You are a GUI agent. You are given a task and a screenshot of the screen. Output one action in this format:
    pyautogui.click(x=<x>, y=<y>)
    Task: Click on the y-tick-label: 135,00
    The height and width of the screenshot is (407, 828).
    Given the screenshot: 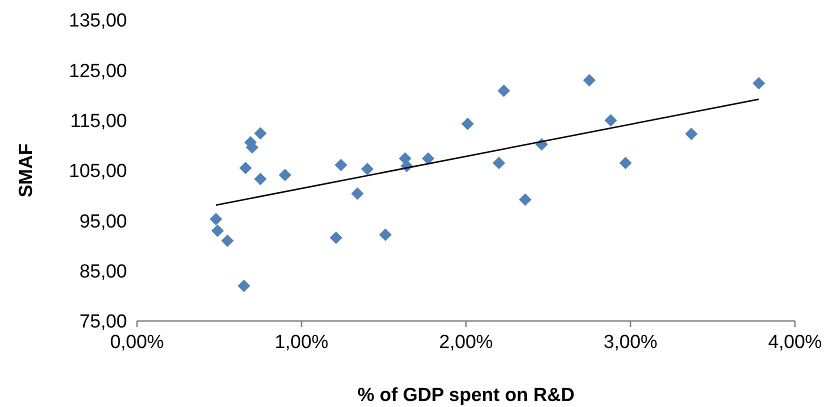 What is the action you would take?
    pyautogui.click(x=97, y=21)
    